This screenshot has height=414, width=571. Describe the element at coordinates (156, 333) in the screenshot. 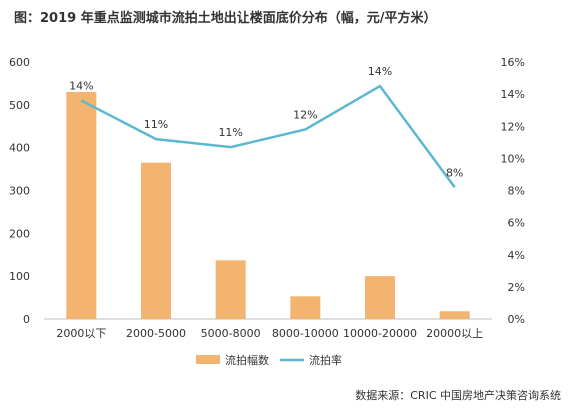

I see `category-label: 2000-5000` at that location.